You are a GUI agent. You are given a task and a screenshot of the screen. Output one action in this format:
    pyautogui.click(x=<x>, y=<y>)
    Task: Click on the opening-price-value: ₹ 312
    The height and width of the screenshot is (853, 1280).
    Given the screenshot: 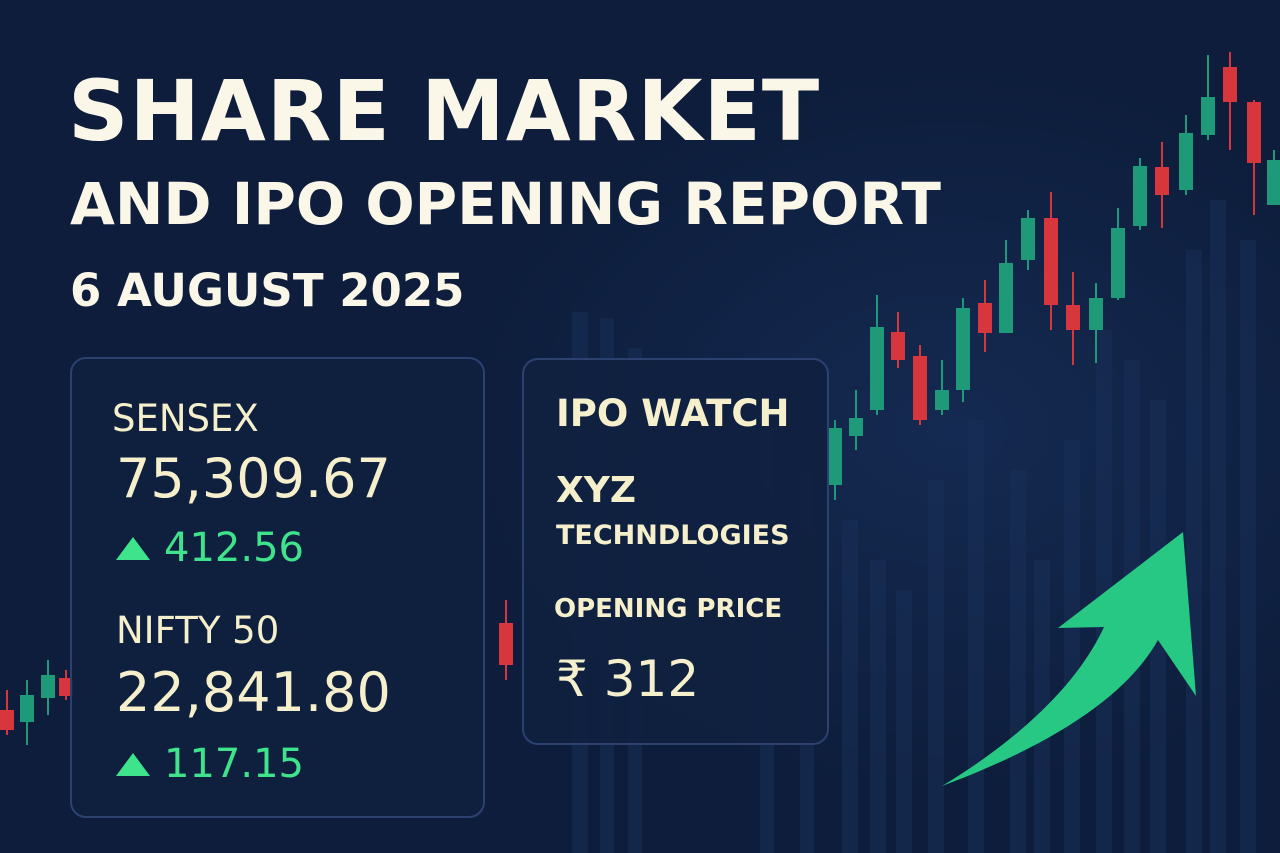 What is the action you would take?
    pyautogui.click(x=628, y=679)
    